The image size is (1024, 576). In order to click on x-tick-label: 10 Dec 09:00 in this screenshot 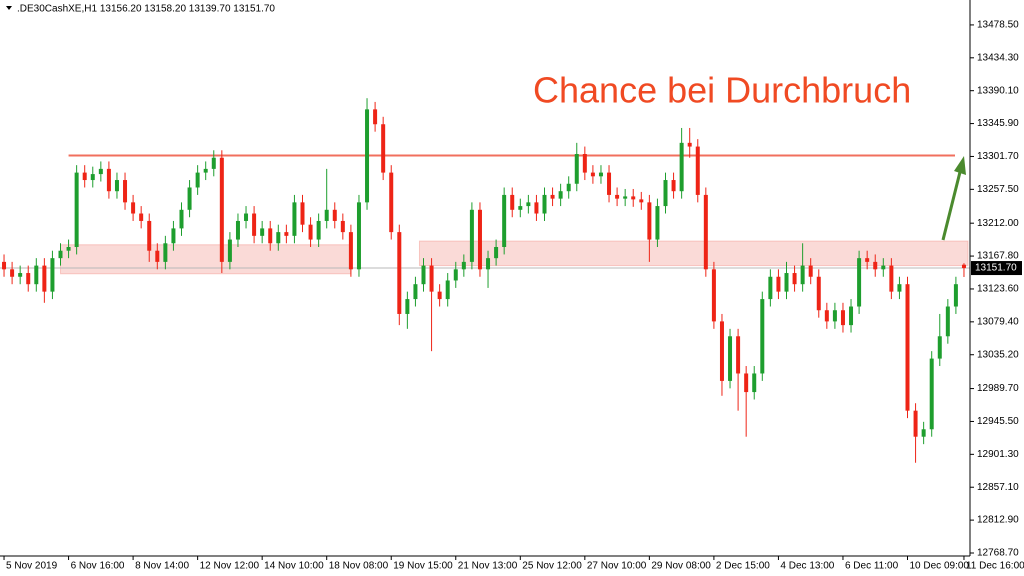, I will do `click(940, 566)`.